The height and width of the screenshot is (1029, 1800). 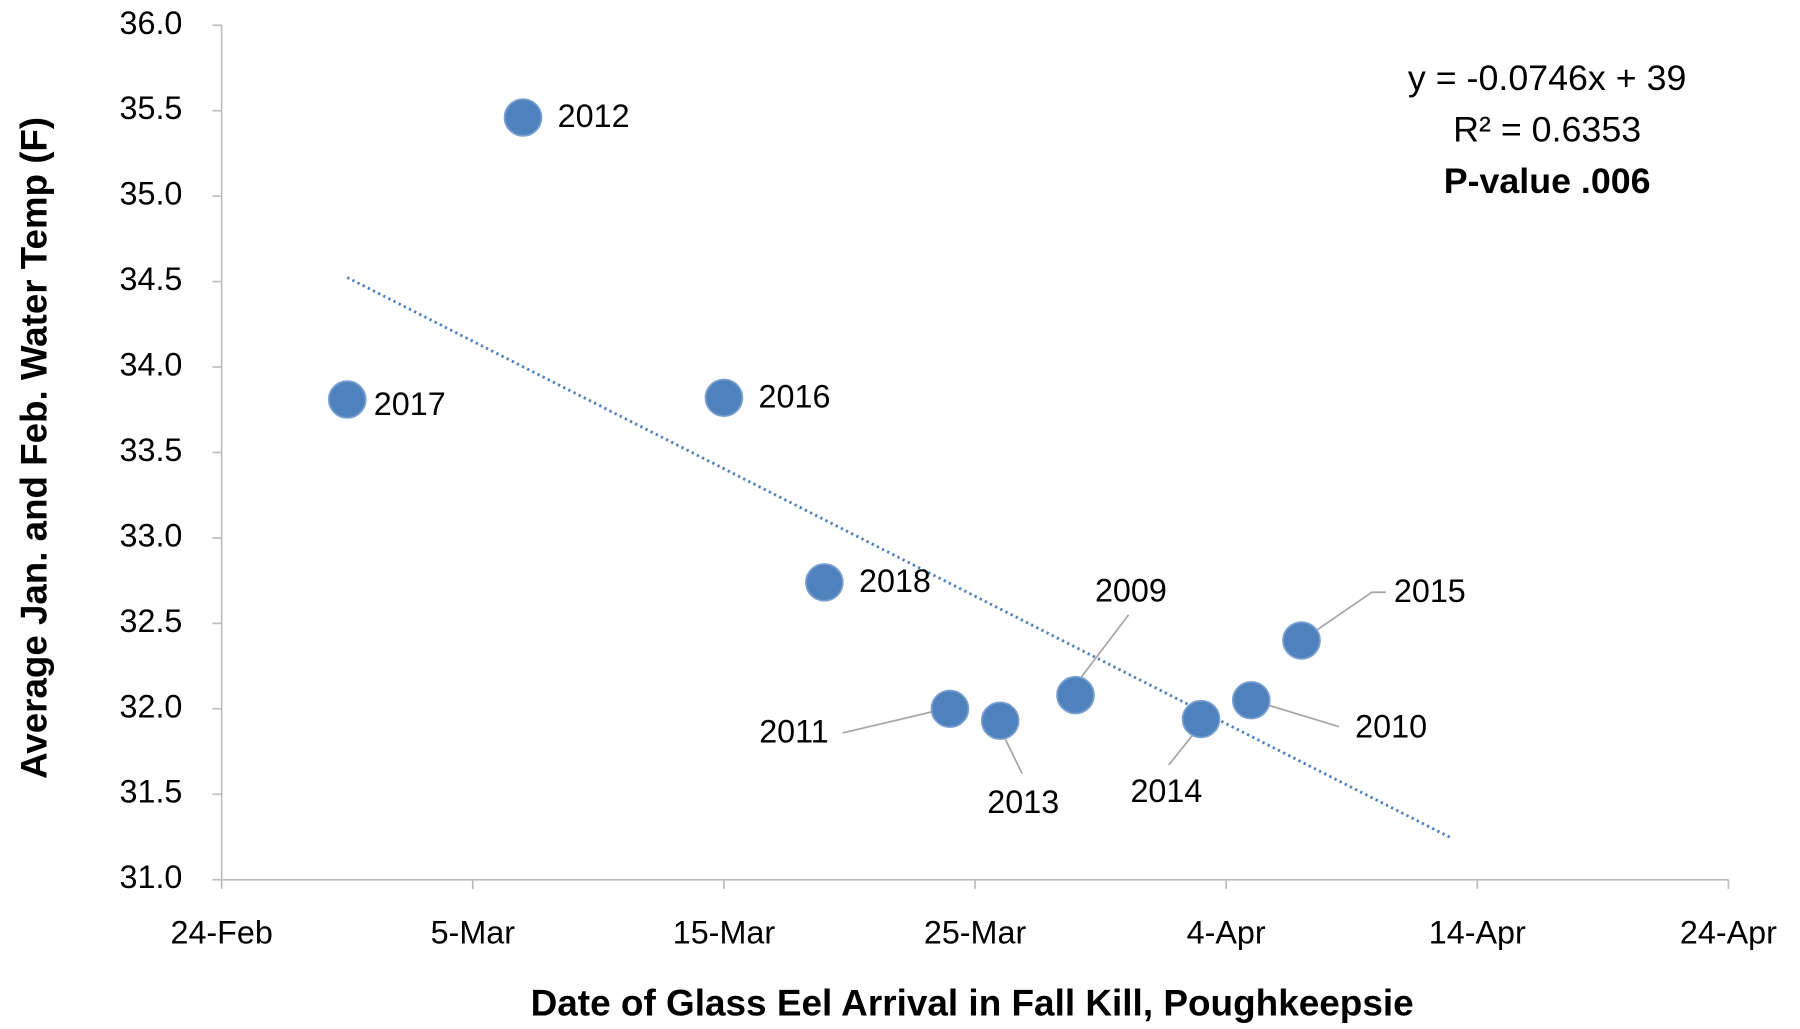 What do you see at coordinates (151, 621) in the screenshot?
I see `y-tick-label: 32.5` at bounding box center [151, 621].